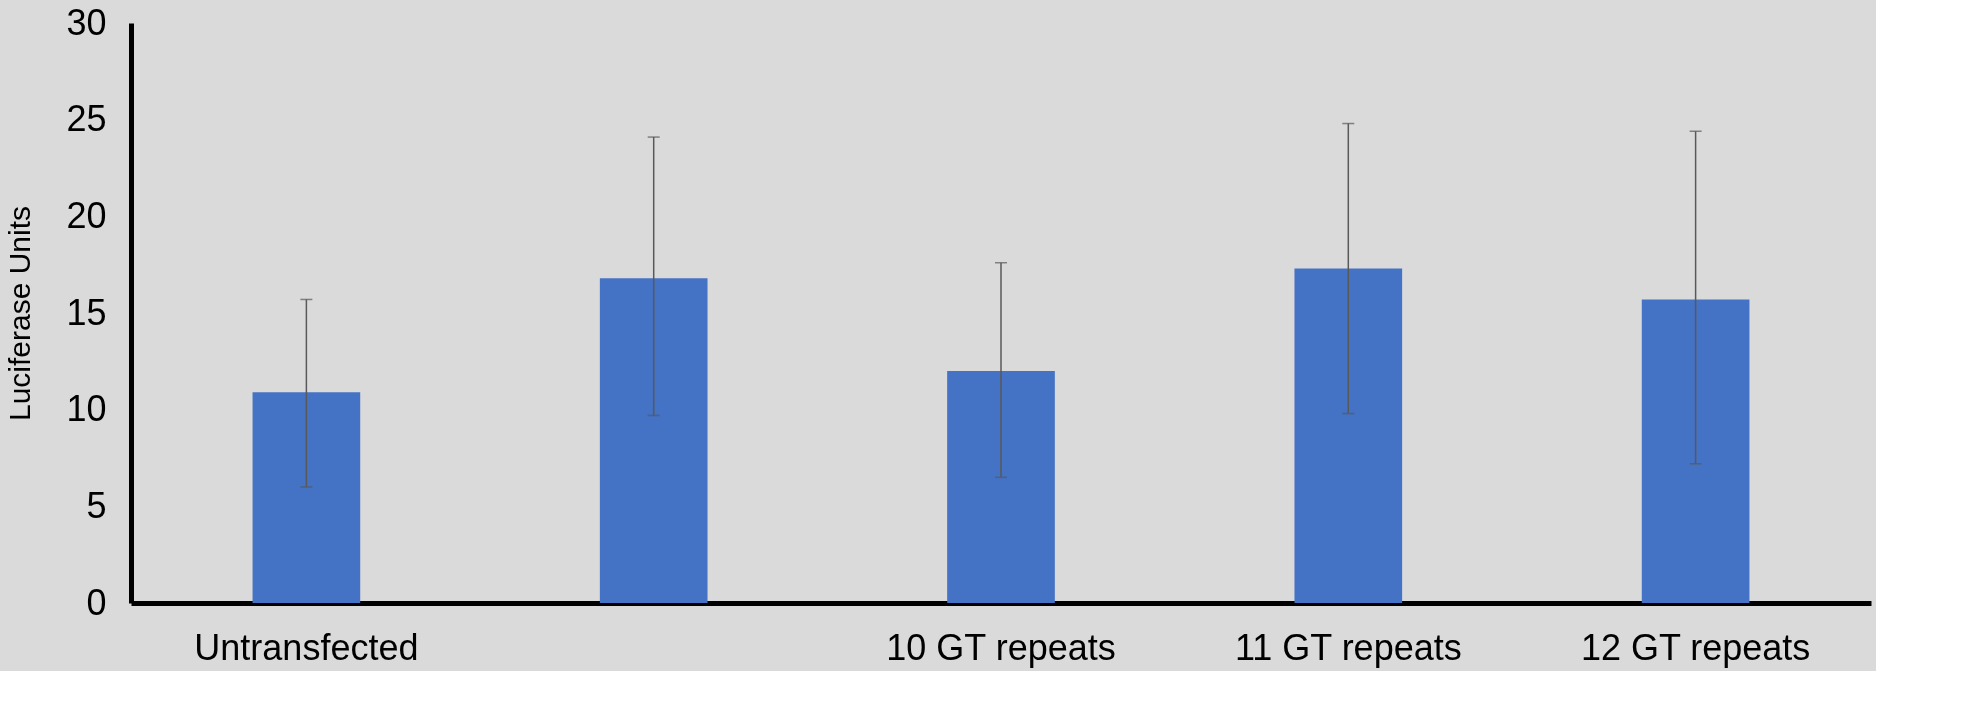 This screenshot has height=724, width=1963. What do you see at coordinates (1348, 647) in the screenshot?
I see `x-tick-label: 11 GT repeats` at bounding box center [1348, 647].